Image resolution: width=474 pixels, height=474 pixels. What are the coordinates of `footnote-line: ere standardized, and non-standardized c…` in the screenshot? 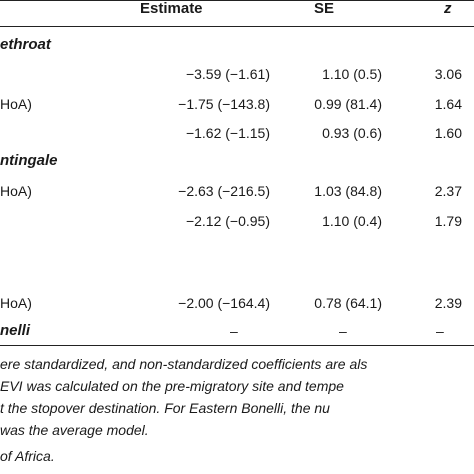 It's located at (184, 364).